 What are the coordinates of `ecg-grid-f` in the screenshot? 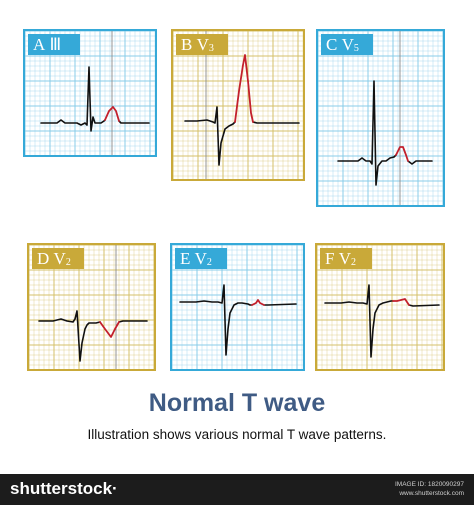 It's located at (380, 307).